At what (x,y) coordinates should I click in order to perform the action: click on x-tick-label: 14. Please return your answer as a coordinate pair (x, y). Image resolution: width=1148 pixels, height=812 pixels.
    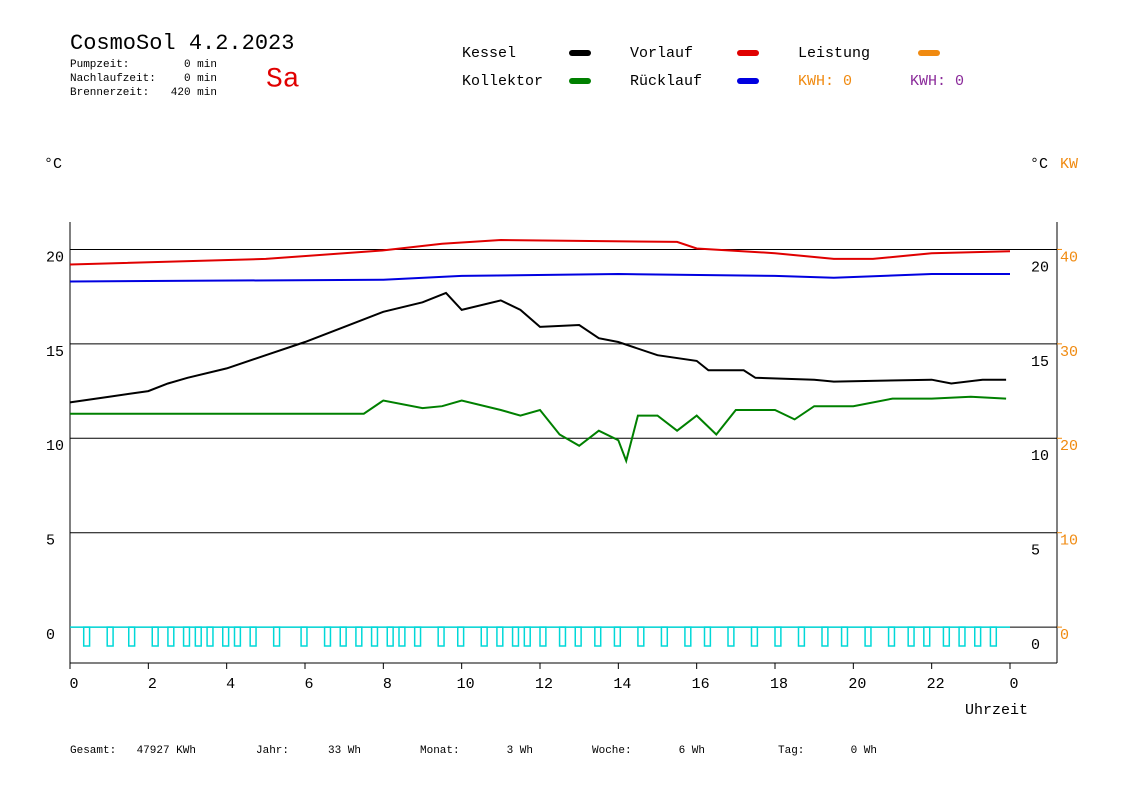
    Looking at the image, I should click on (622, 684).